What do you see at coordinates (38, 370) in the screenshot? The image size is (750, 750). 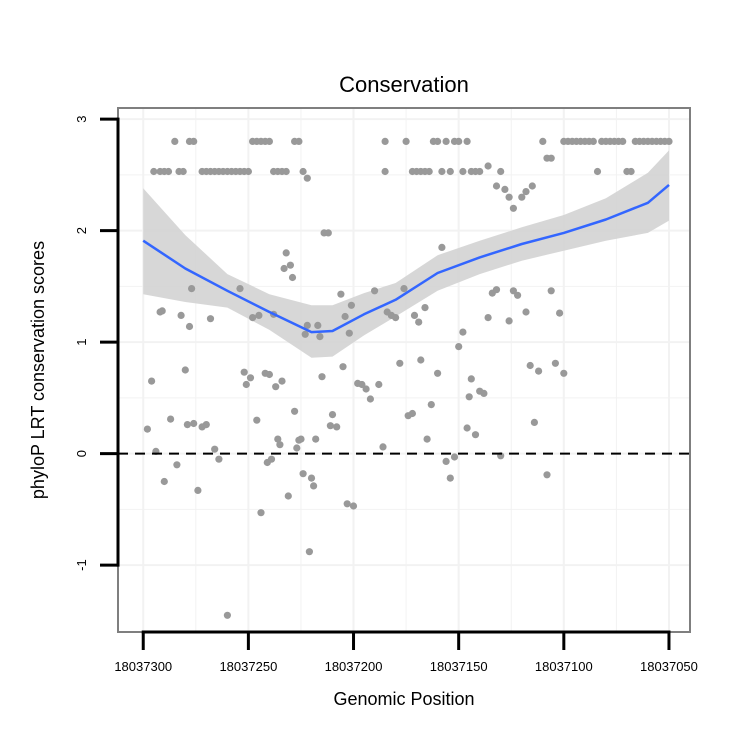 I see `y-axis-title: phyloP LRT conservation scores` at bounding box center [38, 370].